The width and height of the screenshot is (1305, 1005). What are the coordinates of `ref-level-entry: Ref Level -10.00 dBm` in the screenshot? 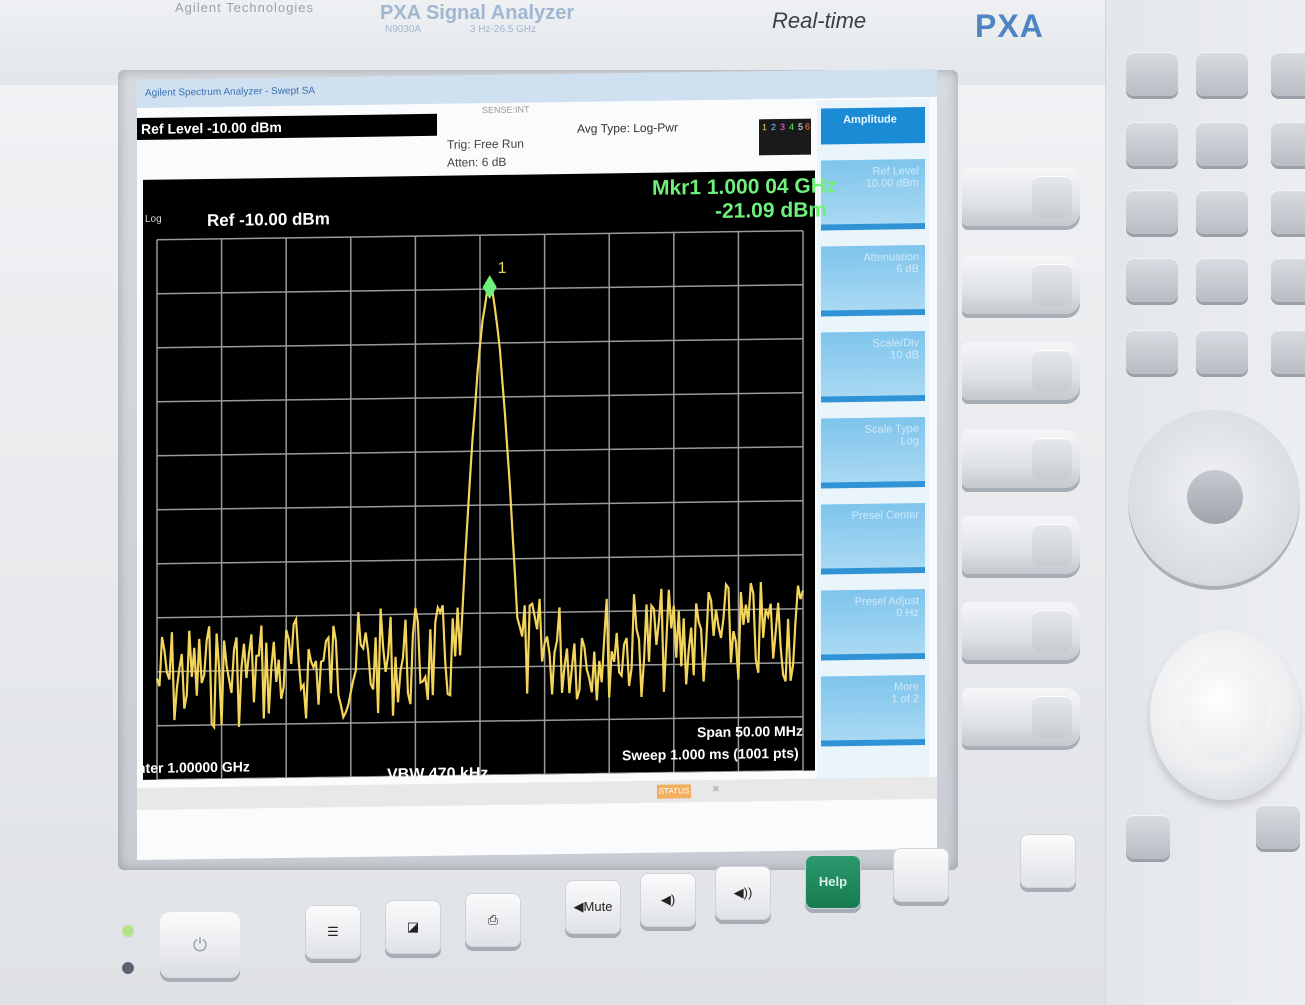 It's located at (287, 126).